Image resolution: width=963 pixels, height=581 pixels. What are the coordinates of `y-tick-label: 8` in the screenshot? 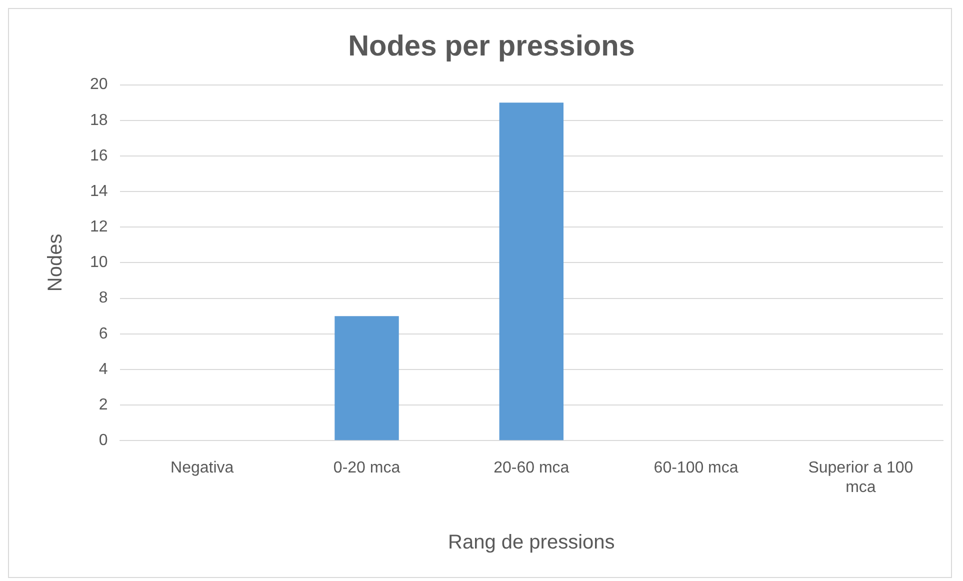 It's located at (103, 298).